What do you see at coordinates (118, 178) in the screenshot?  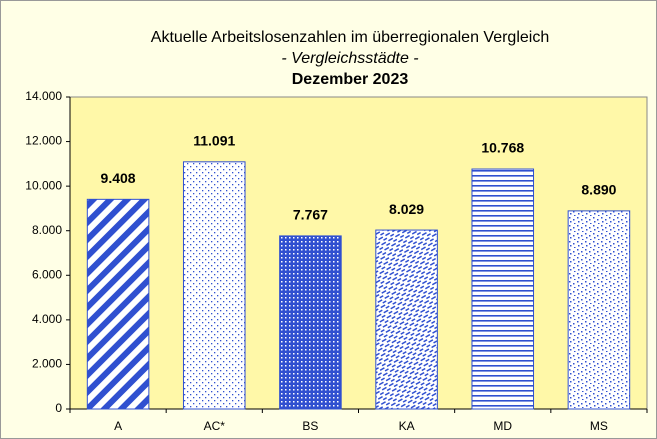 I see `value-label: 9.408` at bounding box center [118, 178].